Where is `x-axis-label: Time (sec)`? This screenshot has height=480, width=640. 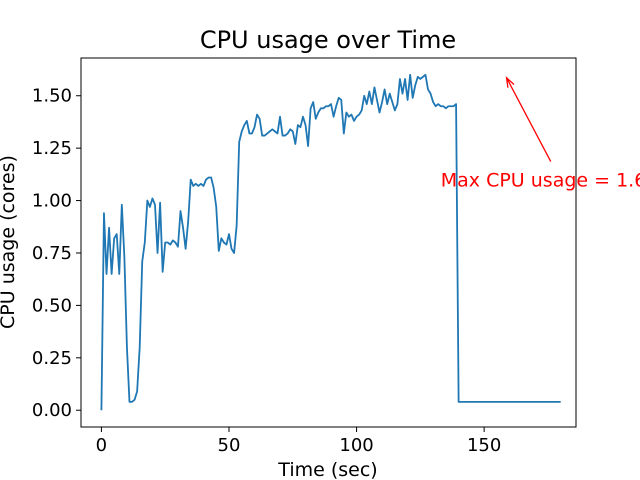 x-axis-label: Time (sec) is located at coordinates (327, 469).